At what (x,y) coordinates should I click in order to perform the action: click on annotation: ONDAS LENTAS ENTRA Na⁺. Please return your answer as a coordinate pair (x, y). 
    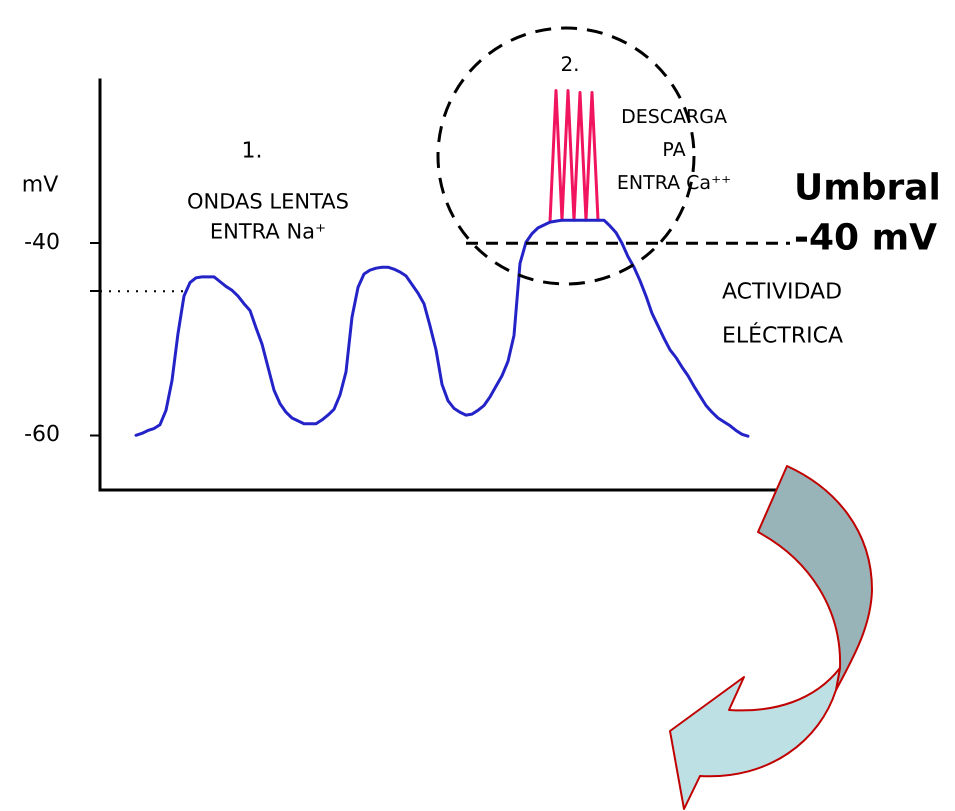
    Looking at the image, I should click on (268, 216).